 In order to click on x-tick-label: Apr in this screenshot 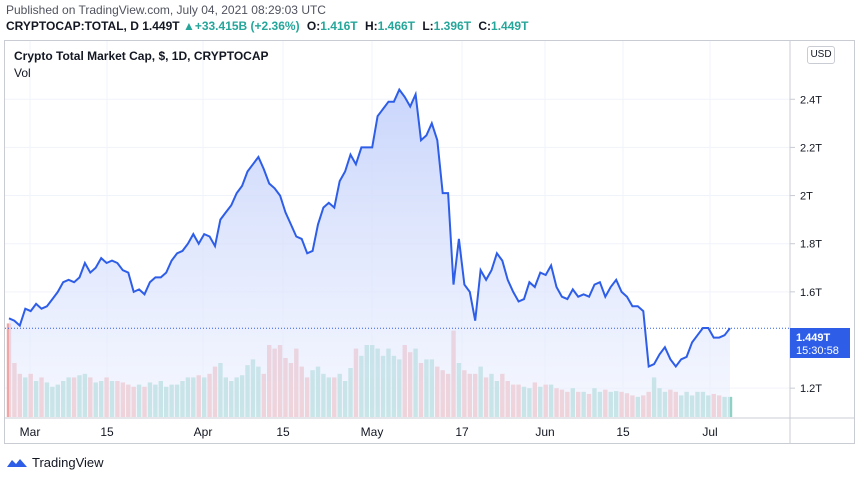, I will do `click(203, 432)`.